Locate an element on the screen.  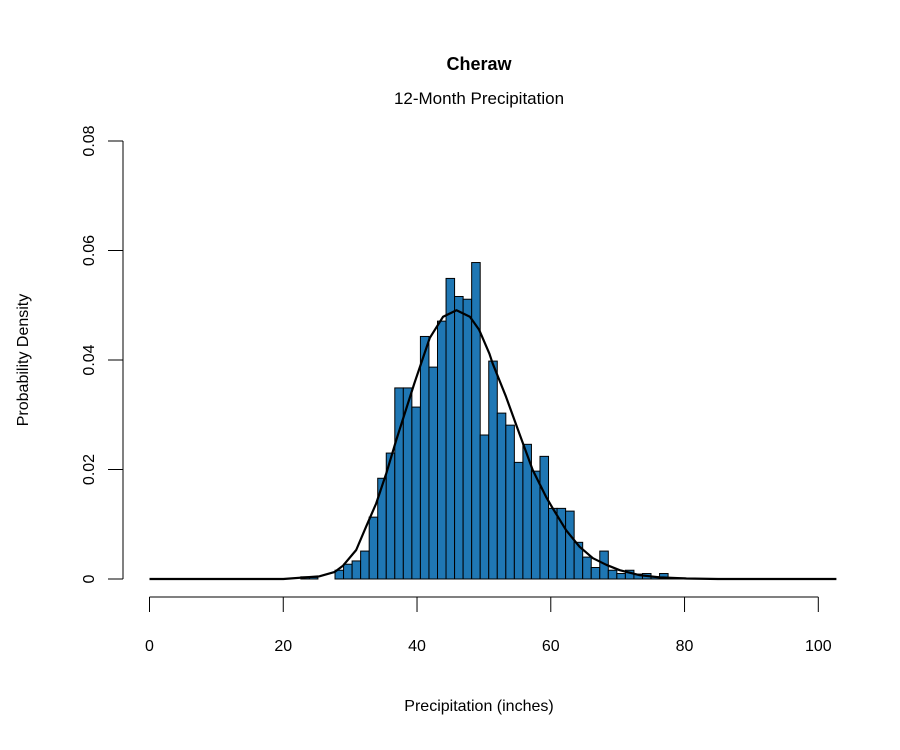
x-tick-label: 0 is located at coordinates (149, 646).